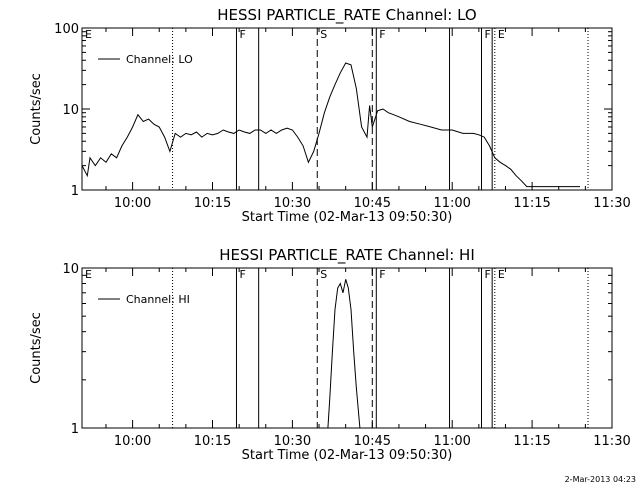  I want to click on x-tick-label-lo: 10:30, so click(292, 203).